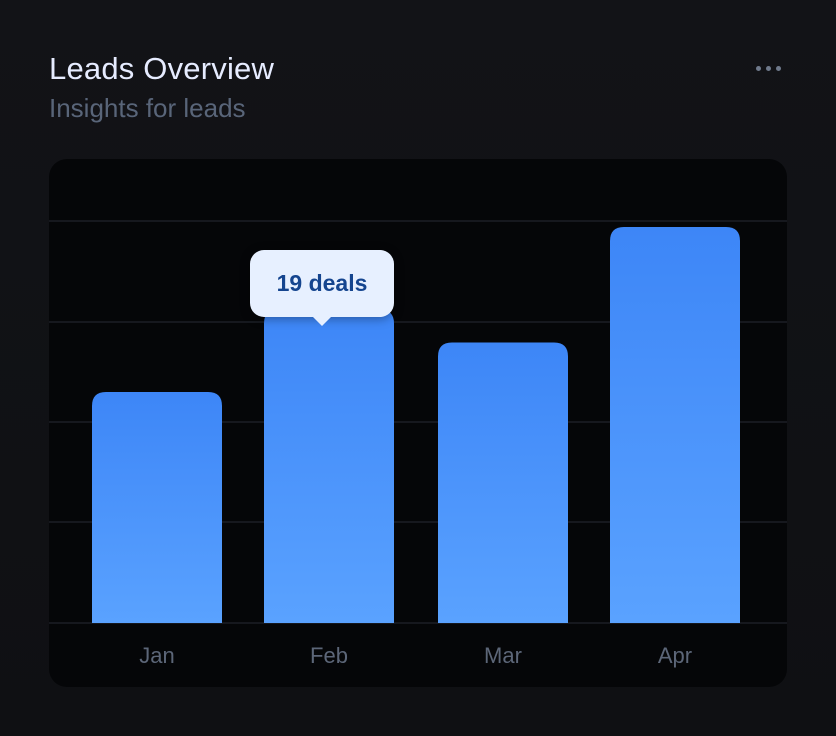 This screenshot has height=736, width=836. What do you see at coordinates (157, 507) in the screenshot?
I see `bar-jan` at bounding box center [157, 507].